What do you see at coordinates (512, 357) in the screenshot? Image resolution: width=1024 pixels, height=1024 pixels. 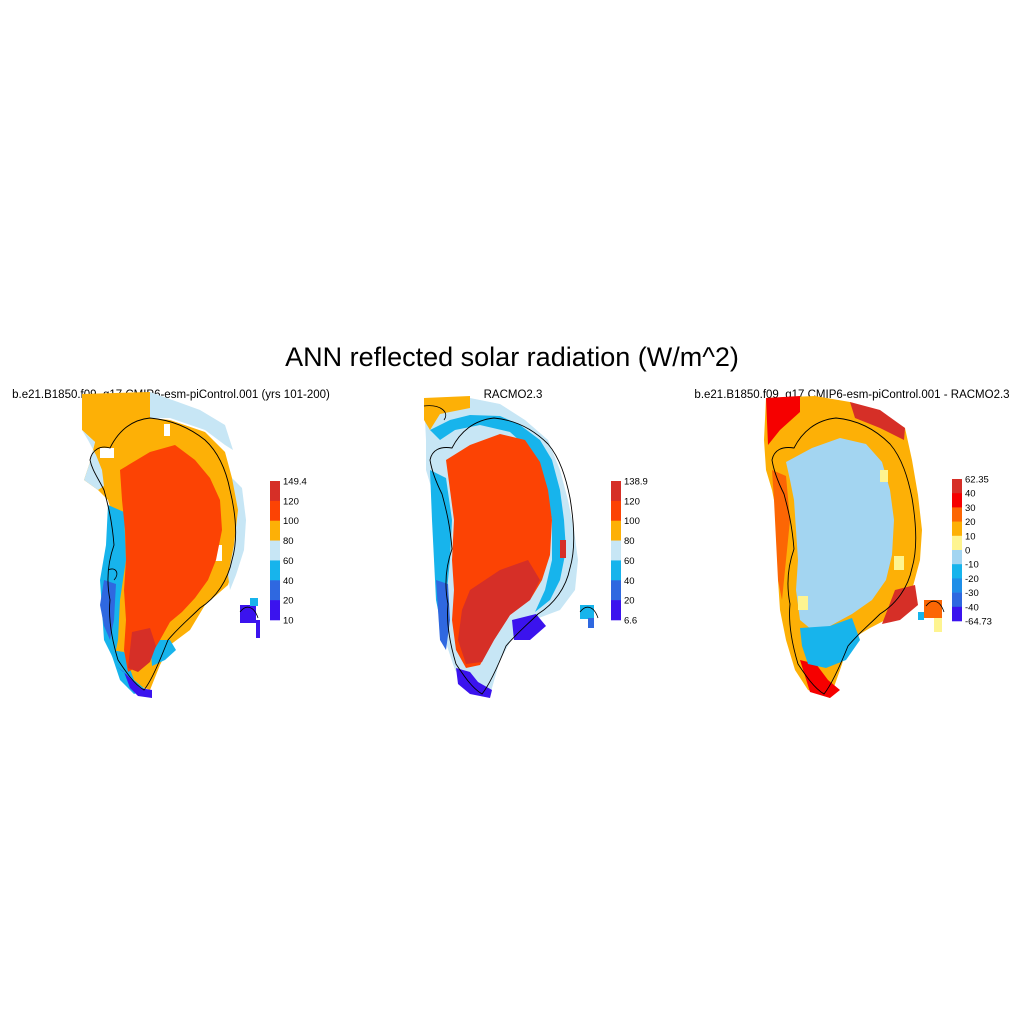 I see `figure-title: ANN reflected solar radiation (W/m^2)` at bounding box center [512, 357].